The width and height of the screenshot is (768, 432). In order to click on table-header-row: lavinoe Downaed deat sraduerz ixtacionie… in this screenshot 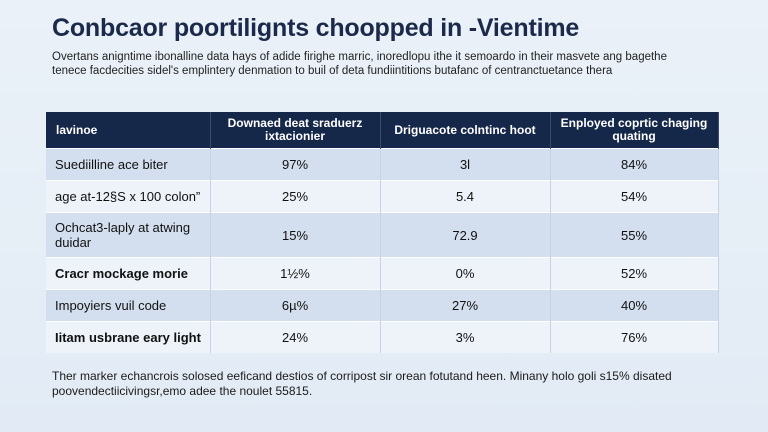, I will do `click(382, 130)`.